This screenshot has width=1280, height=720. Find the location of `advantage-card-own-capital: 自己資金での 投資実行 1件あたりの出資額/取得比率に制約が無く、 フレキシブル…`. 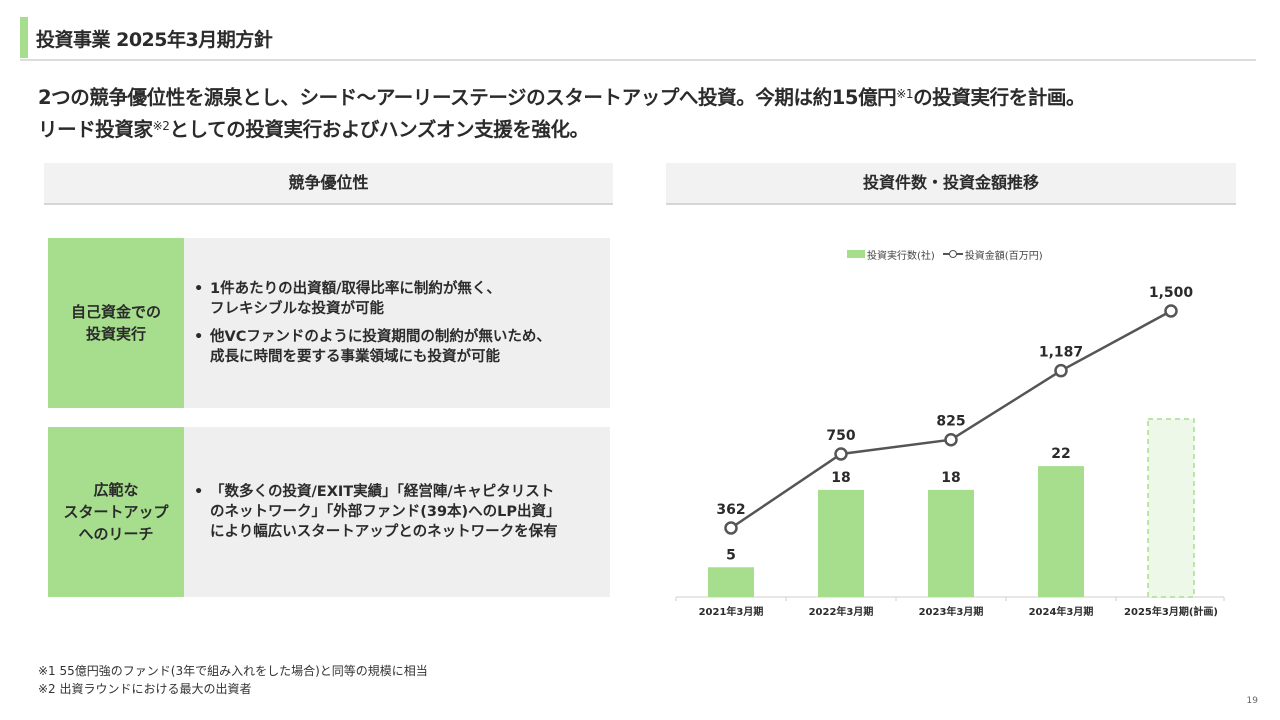

advantage-card-own-capital: 自己資金での 投資実行 1件あたりの出資額/取得比率に制約が無く、 フレキシブル… is located at coordinates (329, 323).